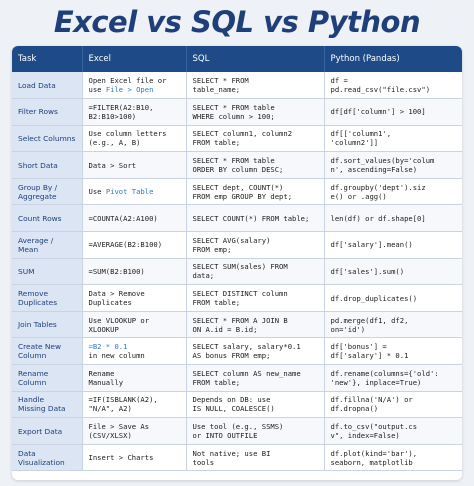 The image size is (474, 486). What do you see at coordinates (134, 431) in the screenshot?
I see `excel-cell: File > Save As (CSV/XLSX)` at bounding box center [134, 431].